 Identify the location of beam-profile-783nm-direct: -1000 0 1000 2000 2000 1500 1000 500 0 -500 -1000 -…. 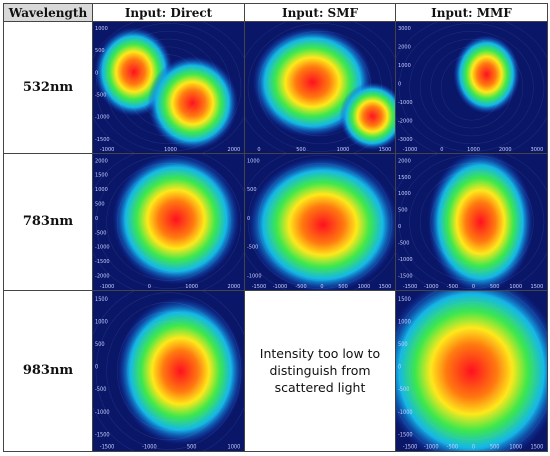
(168, 221).